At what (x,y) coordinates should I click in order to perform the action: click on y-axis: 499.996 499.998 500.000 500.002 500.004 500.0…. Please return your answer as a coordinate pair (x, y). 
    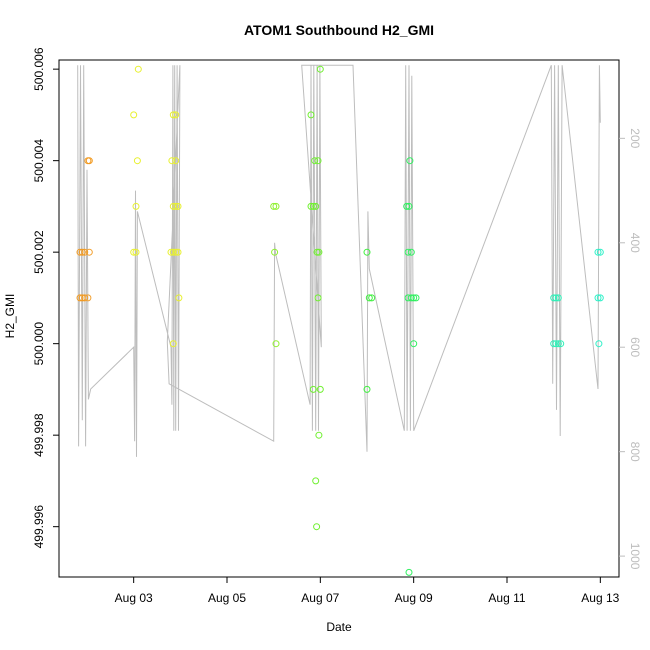
    Looking at the image, I should click on (45, 297).